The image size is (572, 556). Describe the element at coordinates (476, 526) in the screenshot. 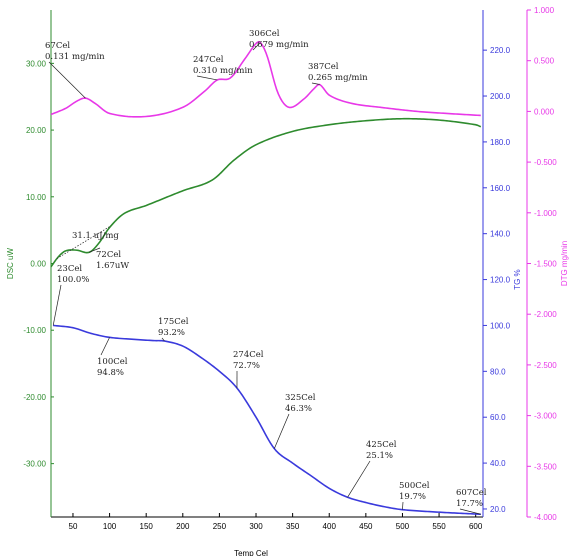

I see `x-tick-label: 600` at that location.